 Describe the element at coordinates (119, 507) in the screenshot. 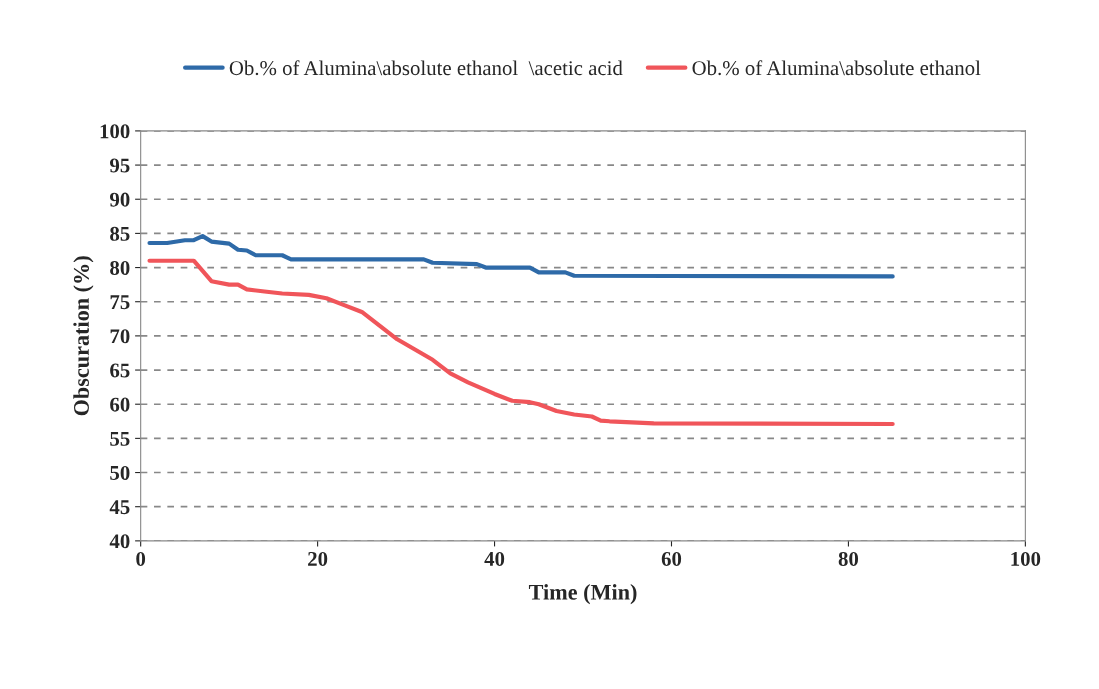

I see `y-tick-label: 45` at that location.